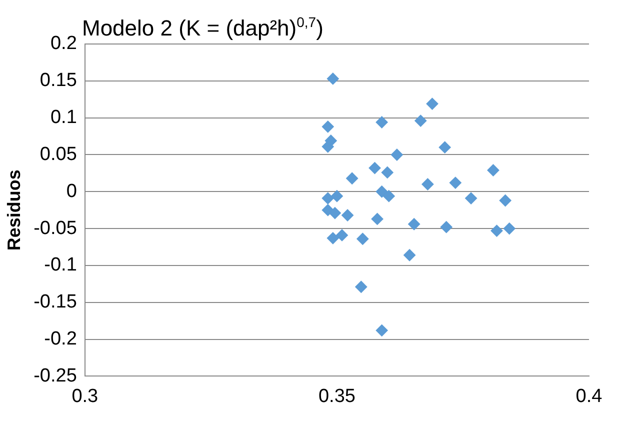 Image resolution: width=617 pixels, height=423 pixels. Describe the element at coordinates (71, 191) in the screenshot. I see `y-tick-label: 0` at that location.